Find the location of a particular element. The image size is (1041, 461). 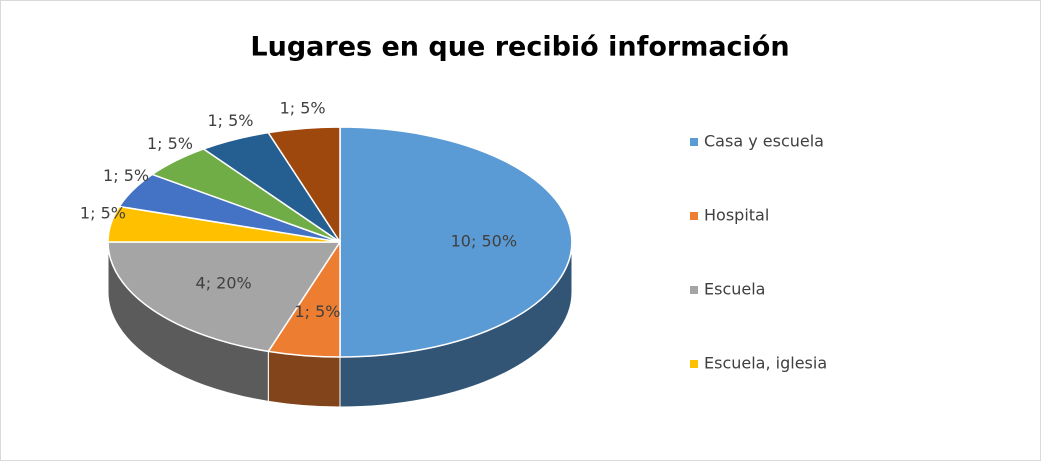

legend-label: Casa y escuela is located at coordinates (764, 141).